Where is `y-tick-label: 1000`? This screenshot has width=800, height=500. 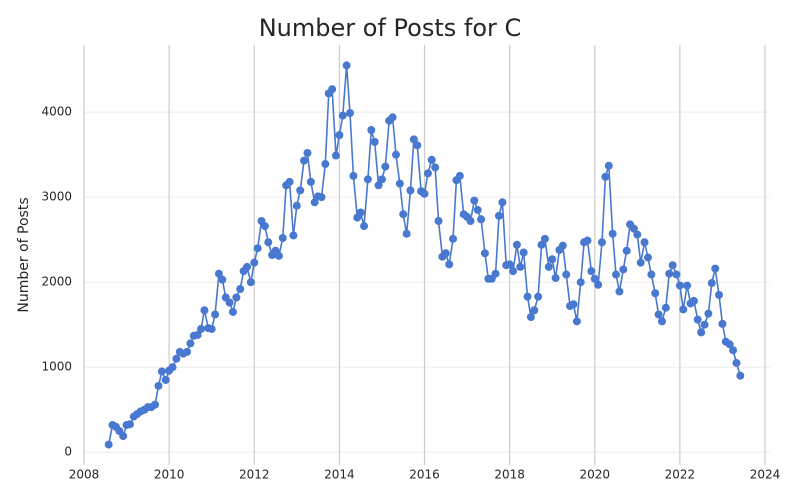 y-tick-label: 1000 is located at coordinates (56, 367).